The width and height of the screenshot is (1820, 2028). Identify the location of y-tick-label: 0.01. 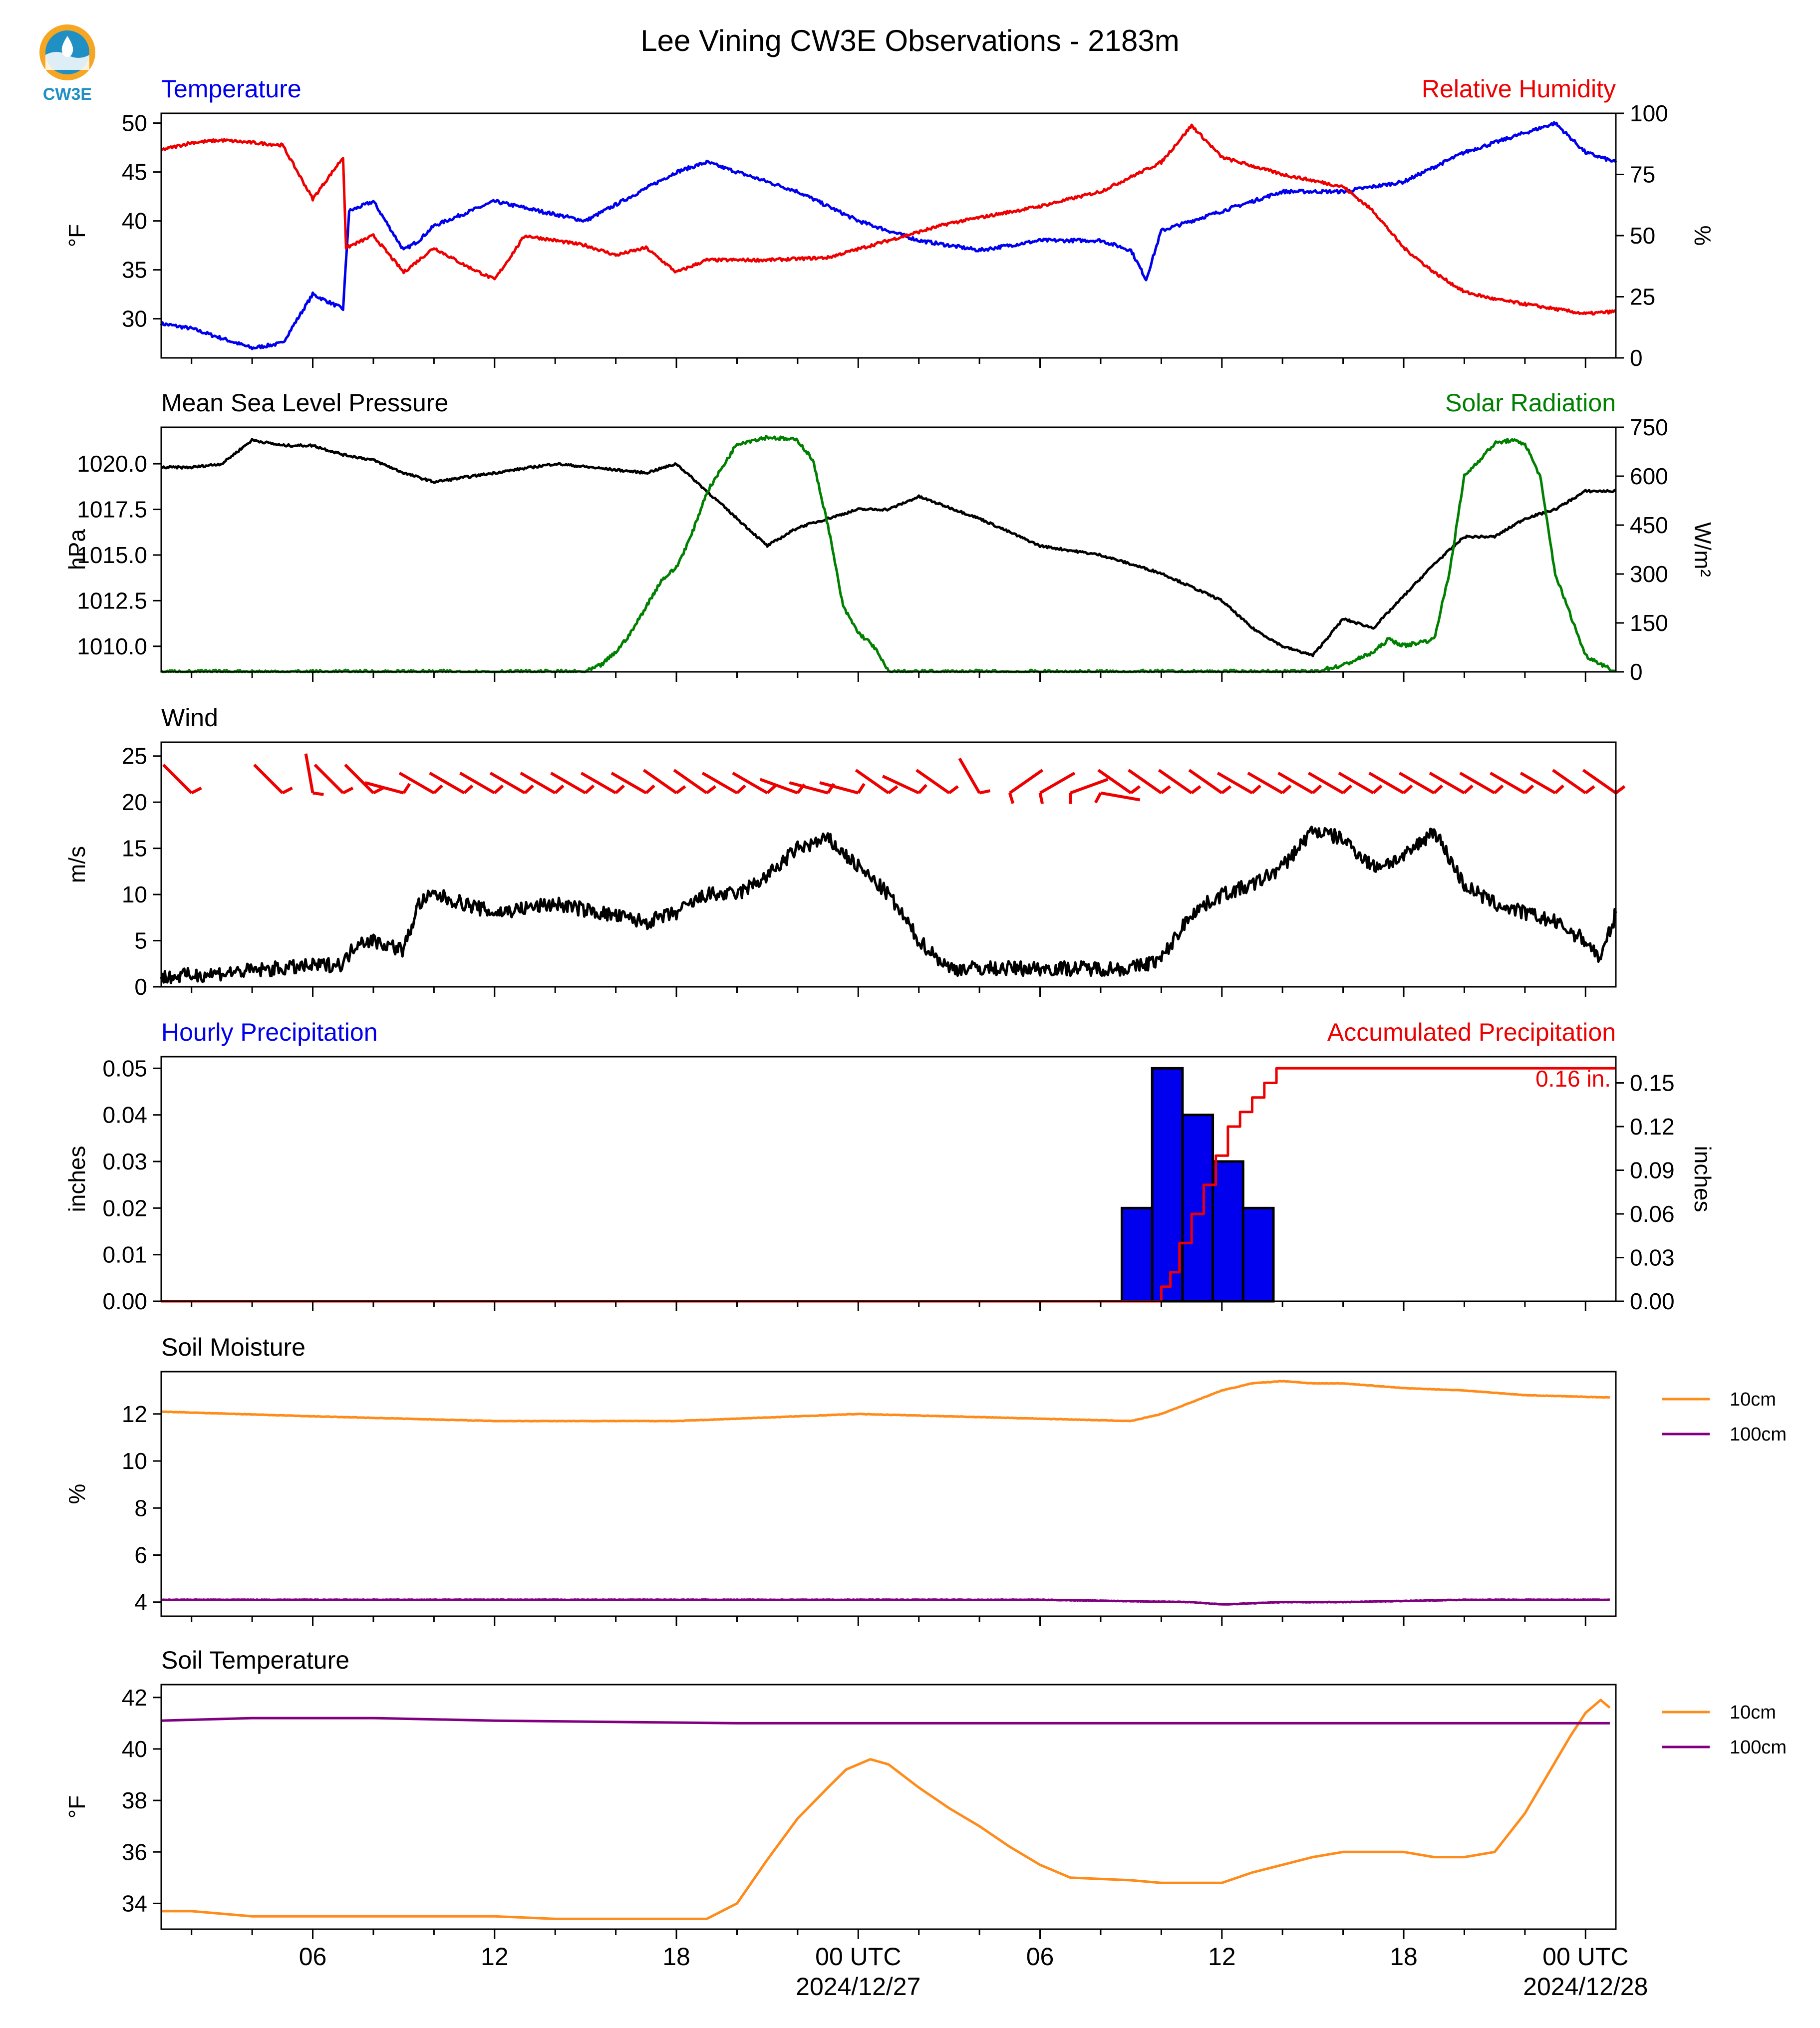
(124, 1255).